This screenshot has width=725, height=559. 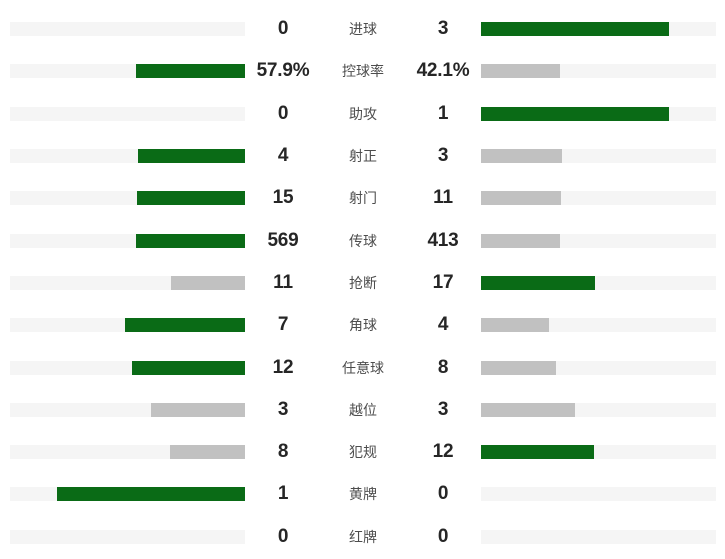 I want to click on home-value: 569, so click(x=283, y=240).